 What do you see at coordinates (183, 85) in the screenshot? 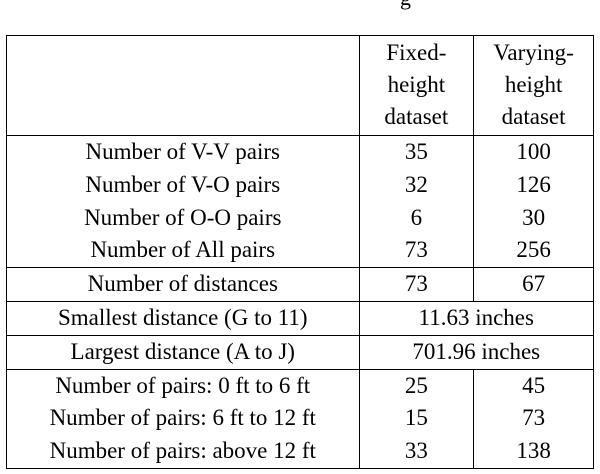
I see `header-empty-cell` at bounding box center [183, 85].